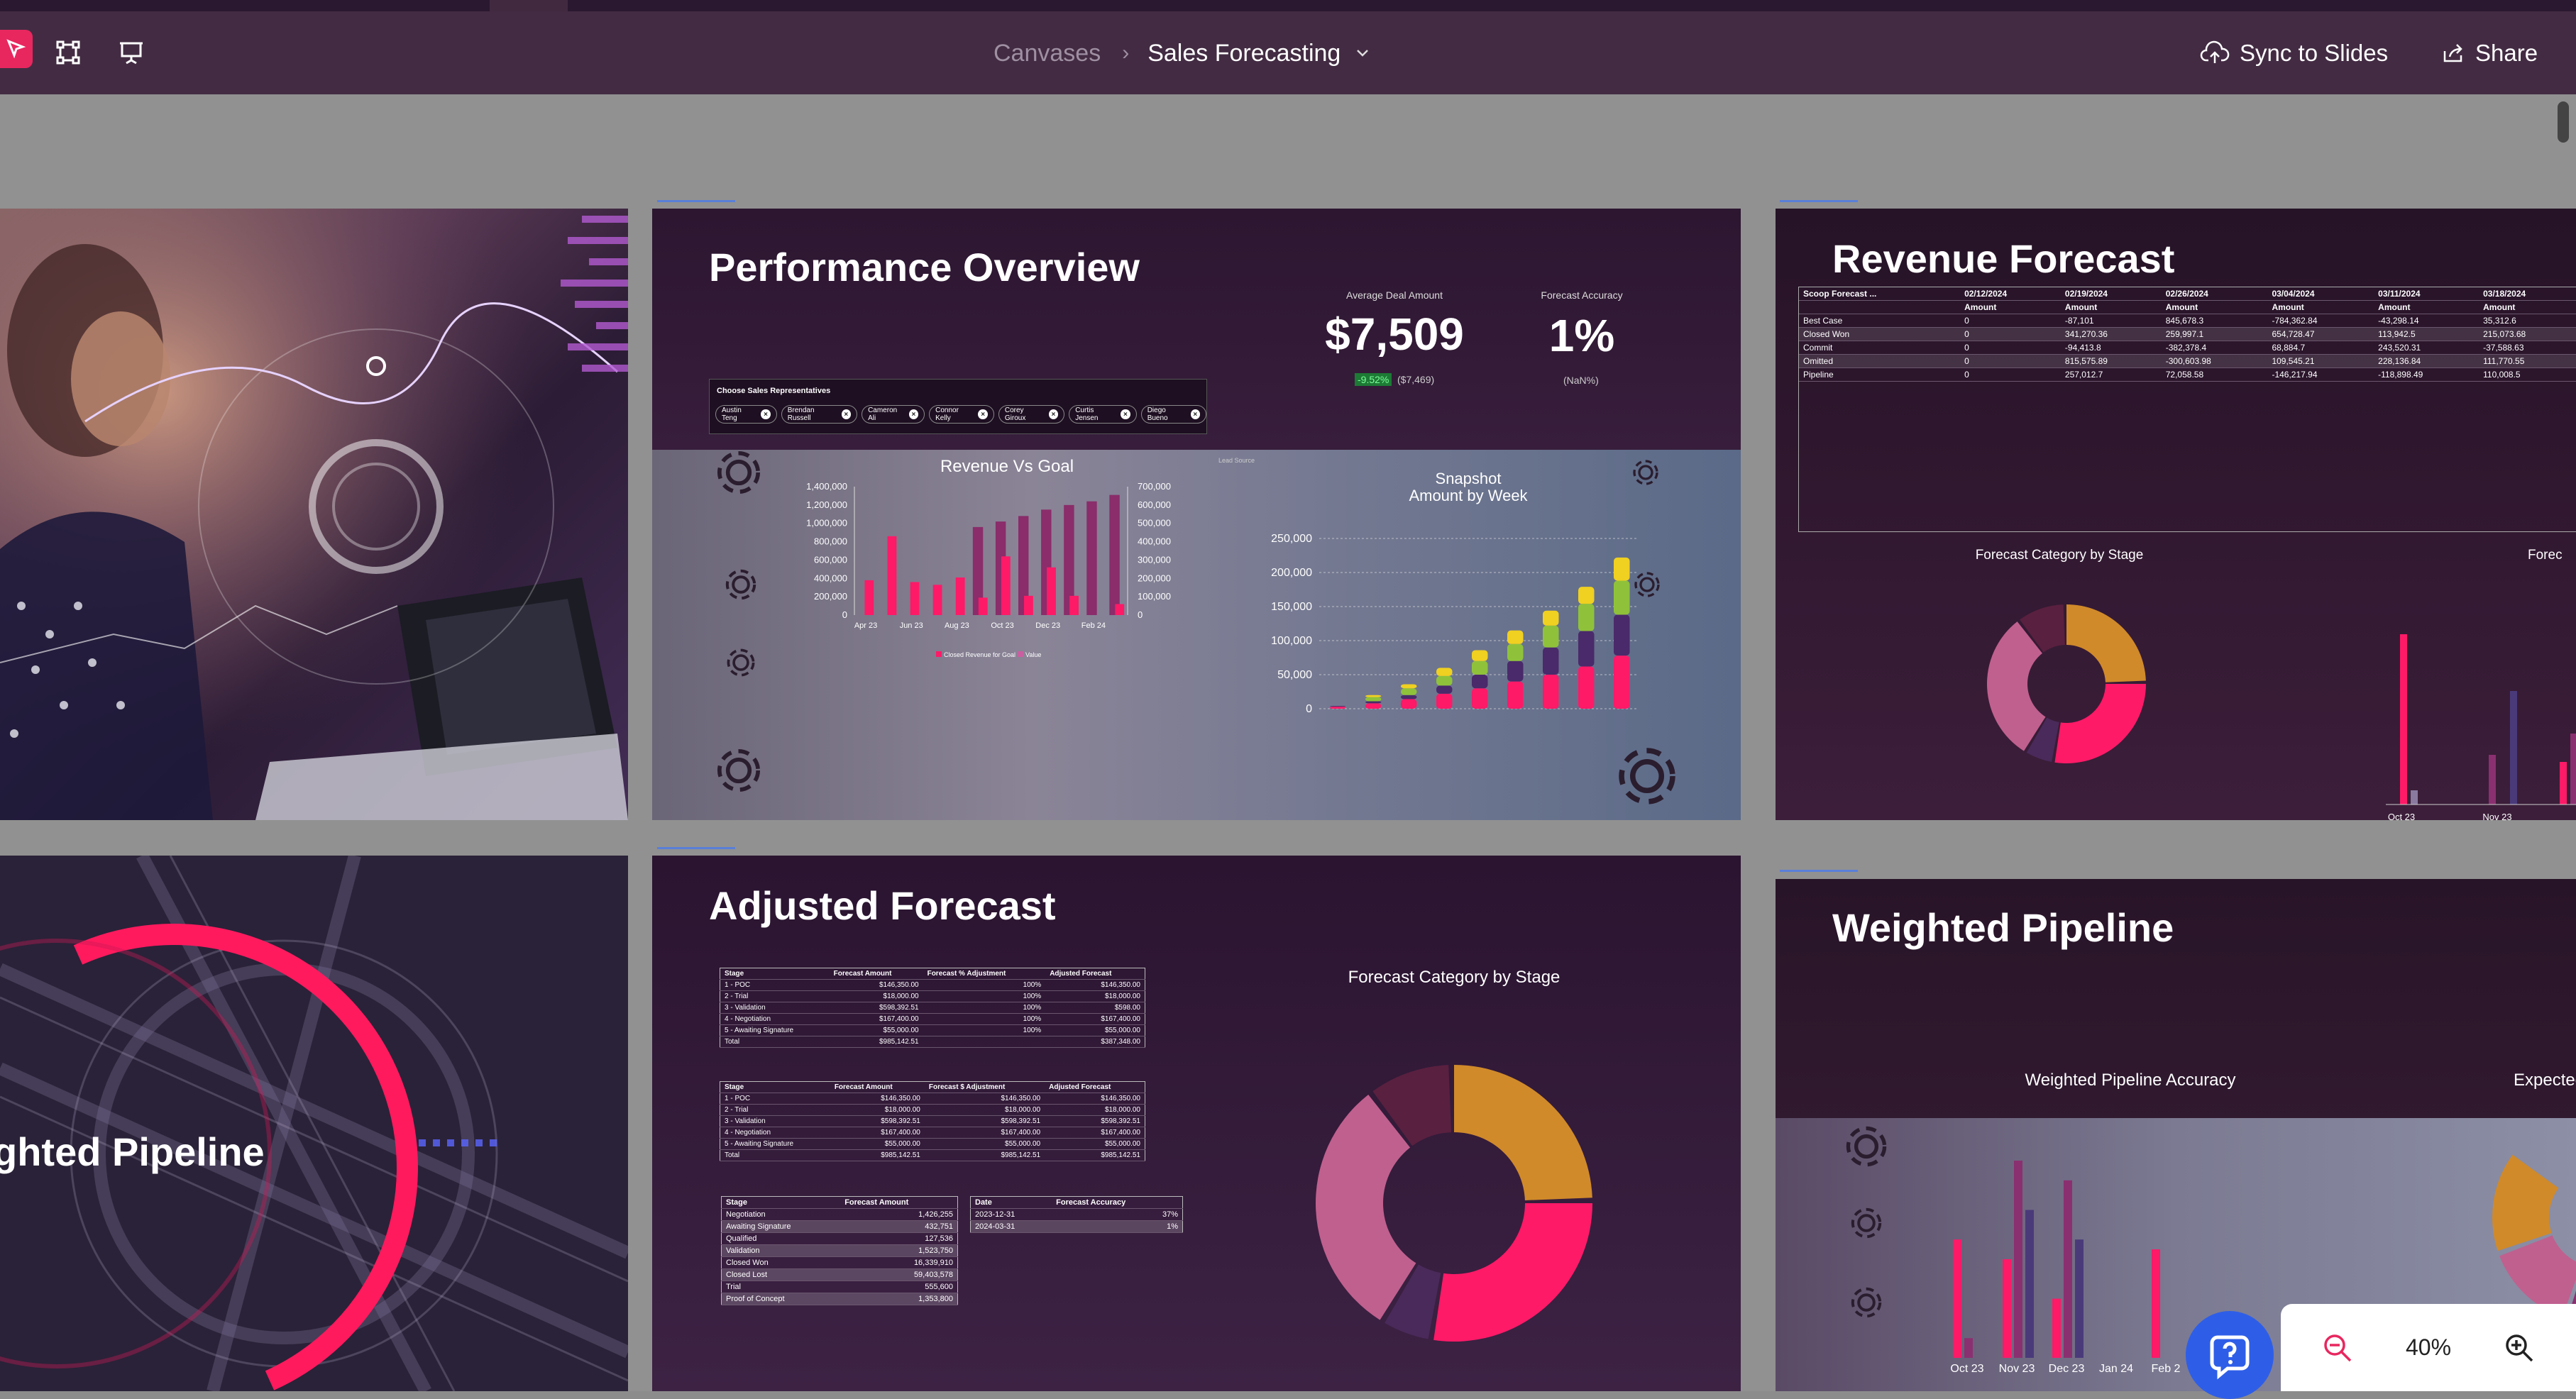 This screenshot has width=2576, height=1399. Describe the element at coordinates (1031, 414) in the screenshot. I see `rep-chip: Corey Giroux ×` at that location.